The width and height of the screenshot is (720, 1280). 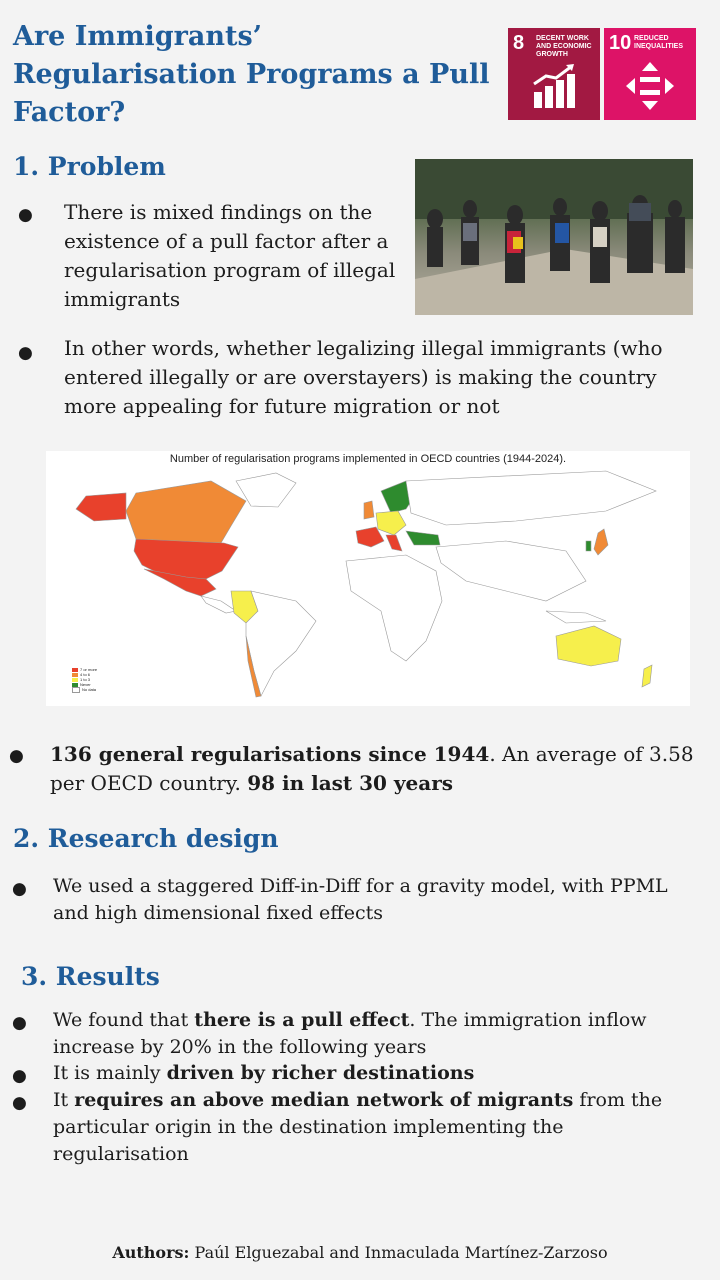 I want to click on sdg-8-badge: 8 DECENT WORK AND ECONOMIC GROWTH, so click(x=554, y=74).